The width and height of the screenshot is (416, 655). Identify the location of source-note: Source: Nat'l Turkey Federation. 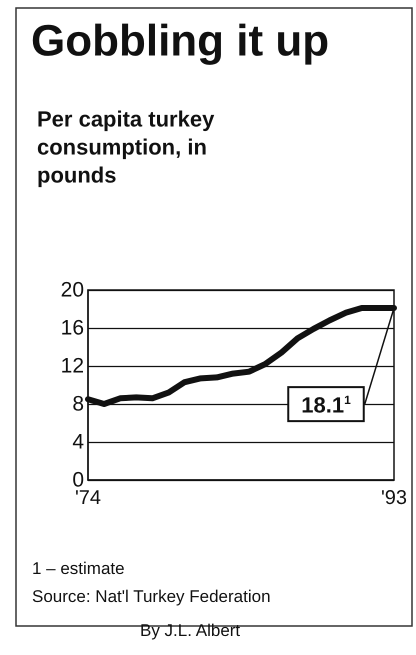
(151, 596).